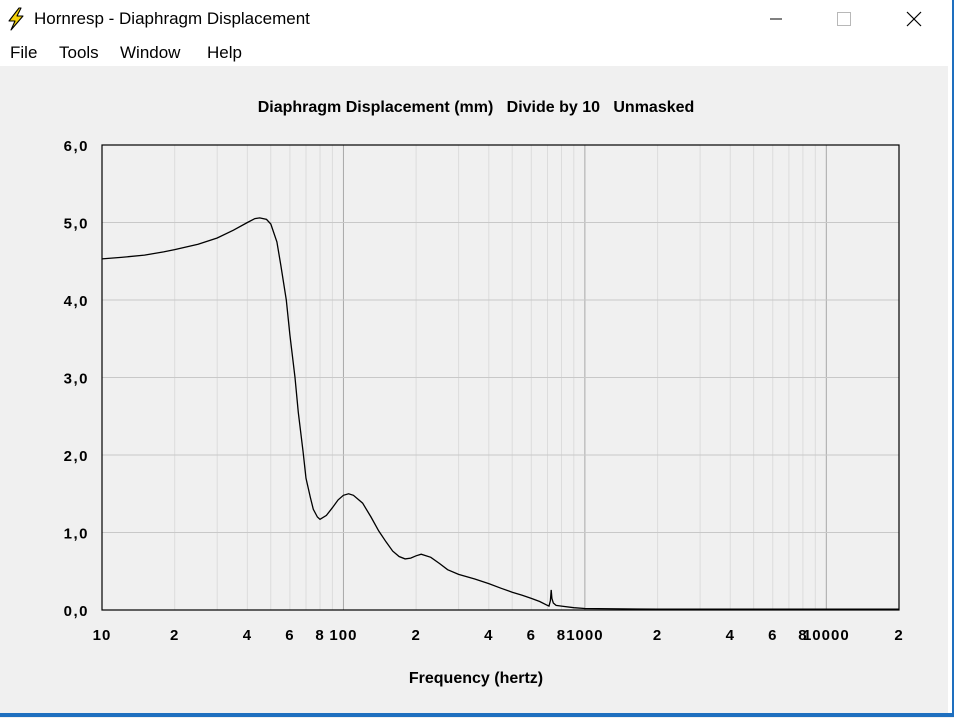 The width and height of the screenshot is (954, 718). What do you see at coordinates (76, 146) in the screenshot?
I see `y-tick-label: 6,0` at bounding box center [76, 146].